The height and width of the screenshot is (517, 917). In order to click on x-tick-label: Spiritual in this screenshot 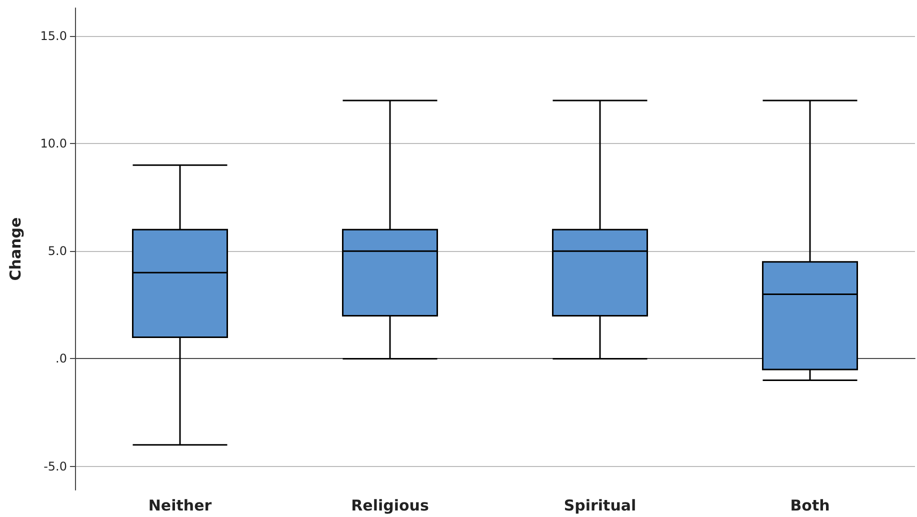, I will do `click(600, 505)`.